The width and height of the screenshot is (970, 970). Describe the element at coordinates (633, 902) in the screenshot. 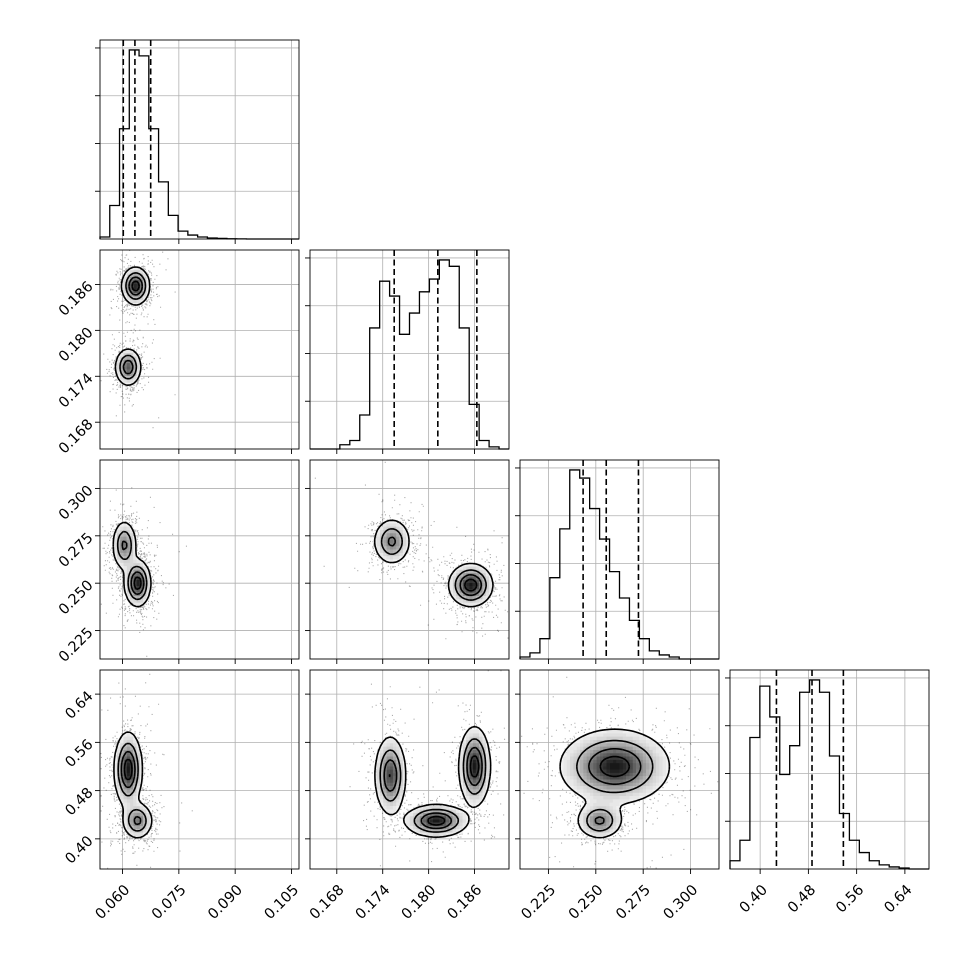

I see `x-tick-label-2-2: 0.275` at that location.